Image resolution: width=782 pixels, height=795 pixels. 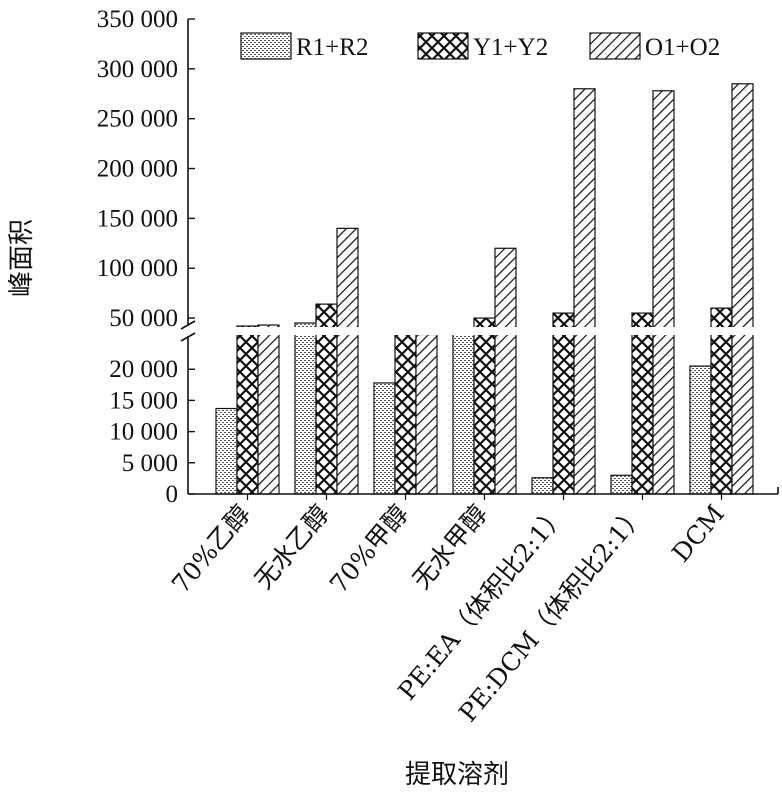 What do you see at coordinates (137, 268) in the screenshot?
I see `y-tick-label: 100 000` at bounding box center [137, 268].